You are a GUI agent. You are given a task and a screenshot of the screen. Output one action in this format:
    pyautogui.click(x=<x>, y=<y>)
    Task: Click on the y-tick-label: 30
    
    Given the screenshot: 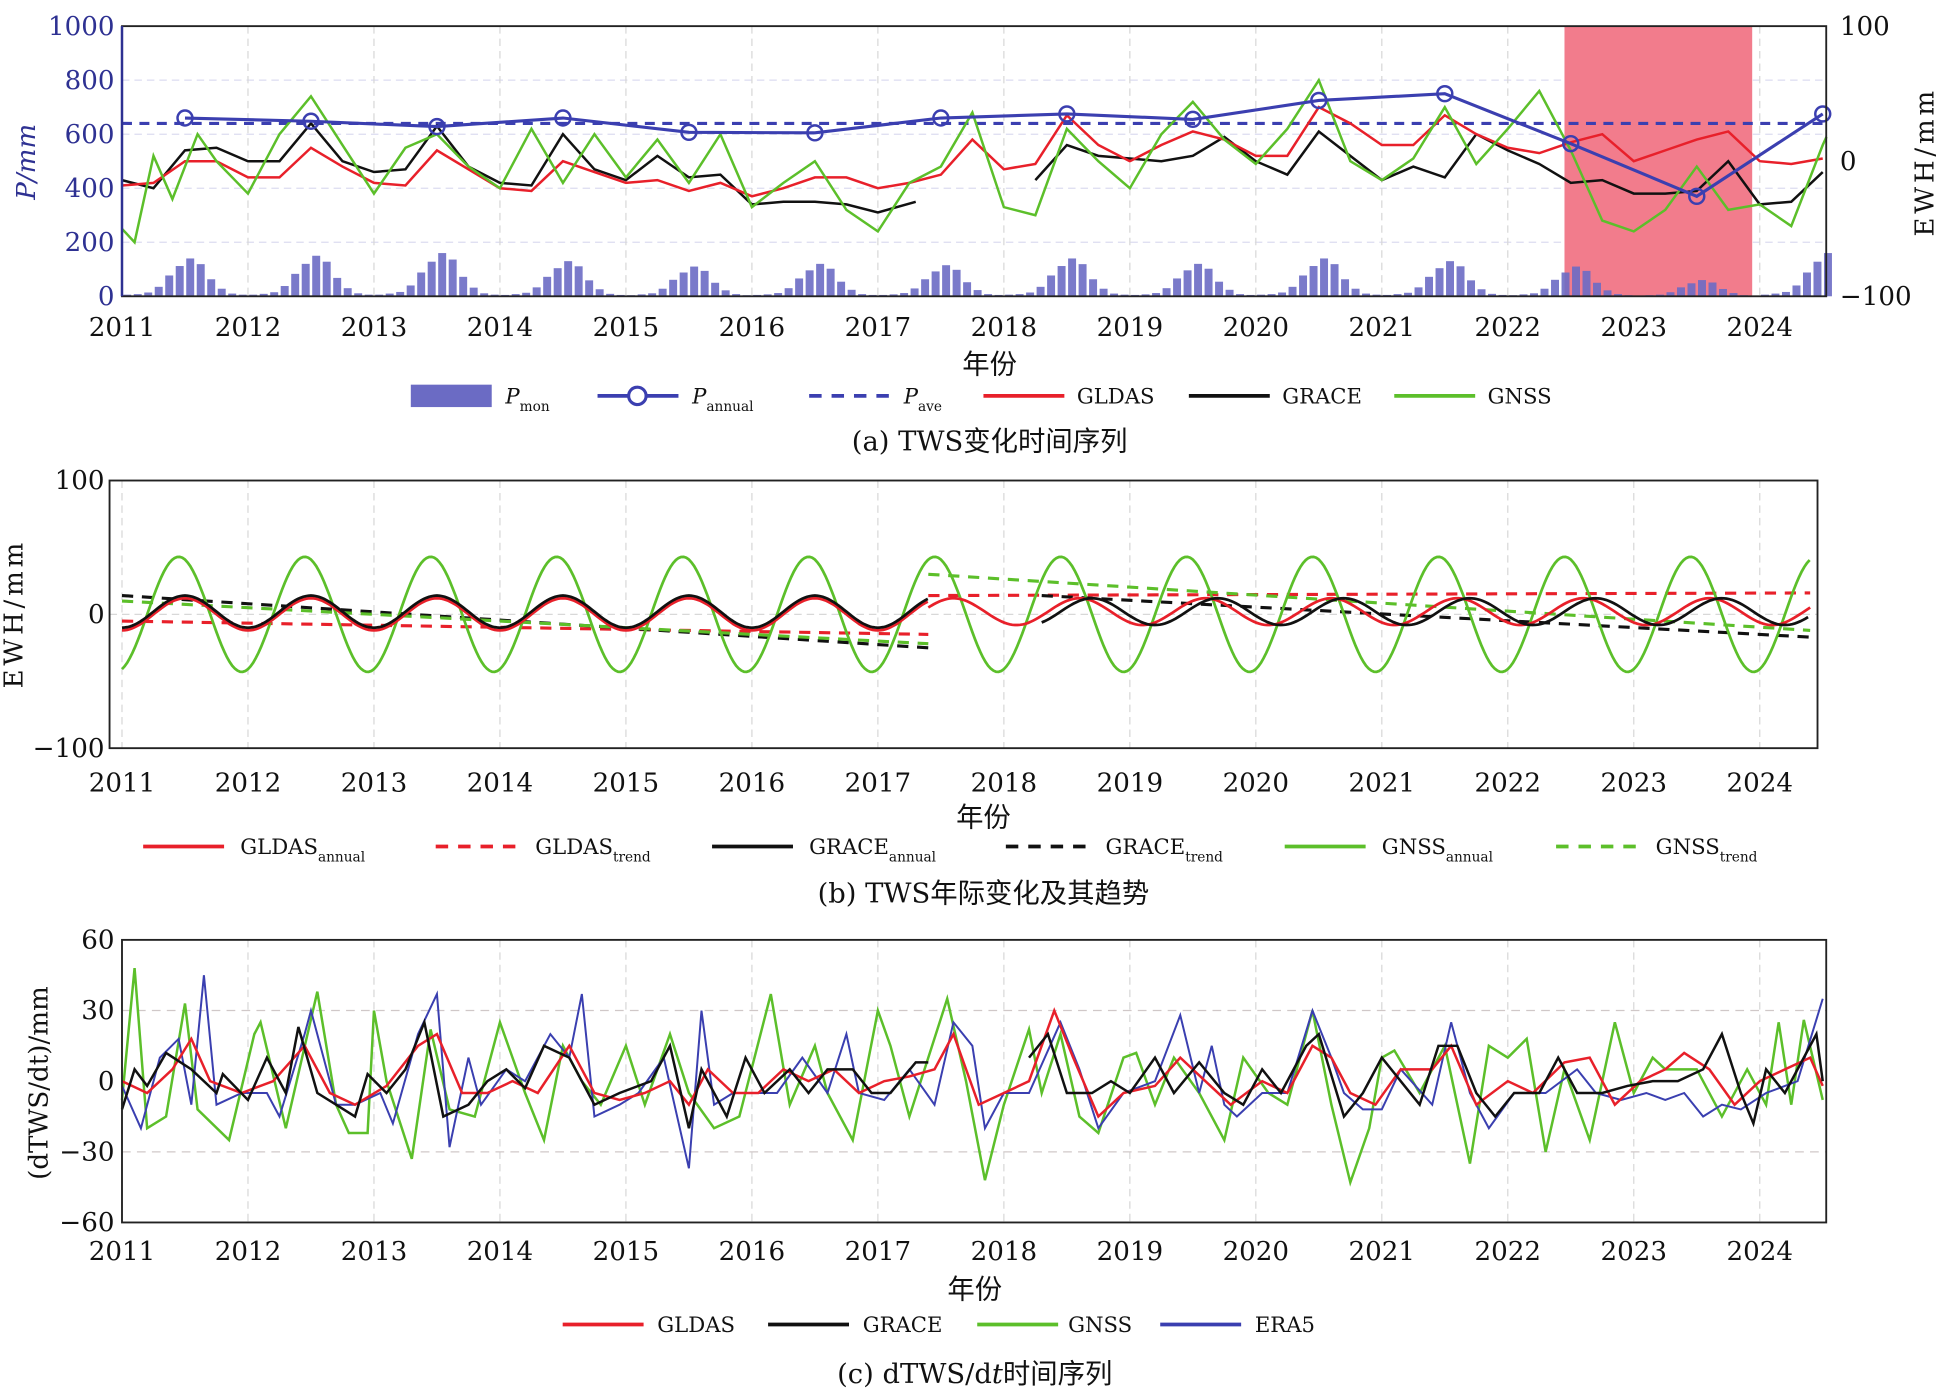 What is the action you would take?
    pyautogui.click(x=97, y=1011)
    